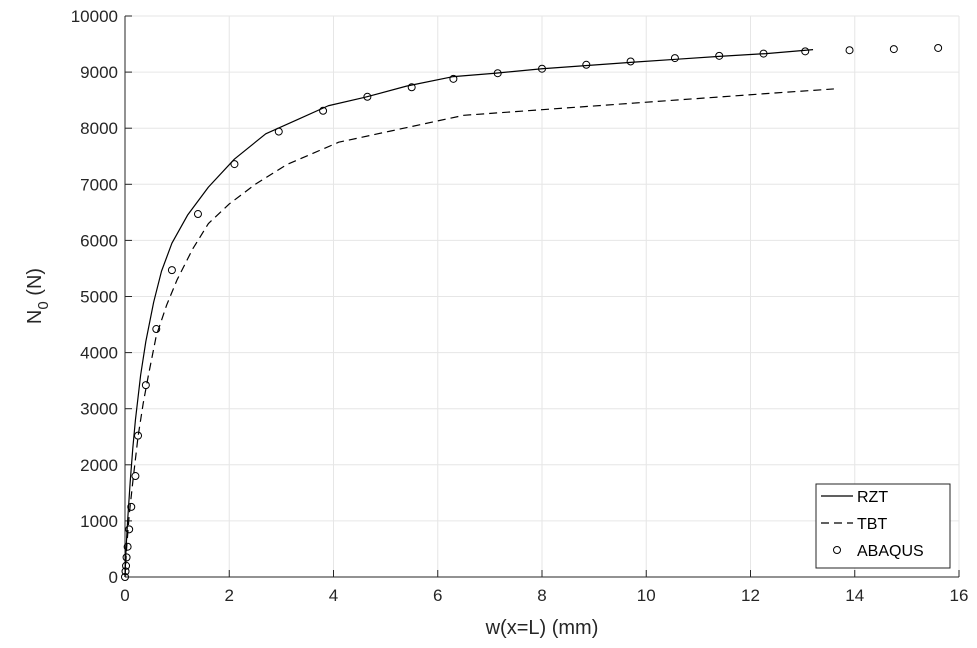 The height and width of the screenshot is (648, 977). What do you see at coordinates (437, 595) in the screenshot?
I see `x-tick-label: 6` at bounding box center [437, 595].